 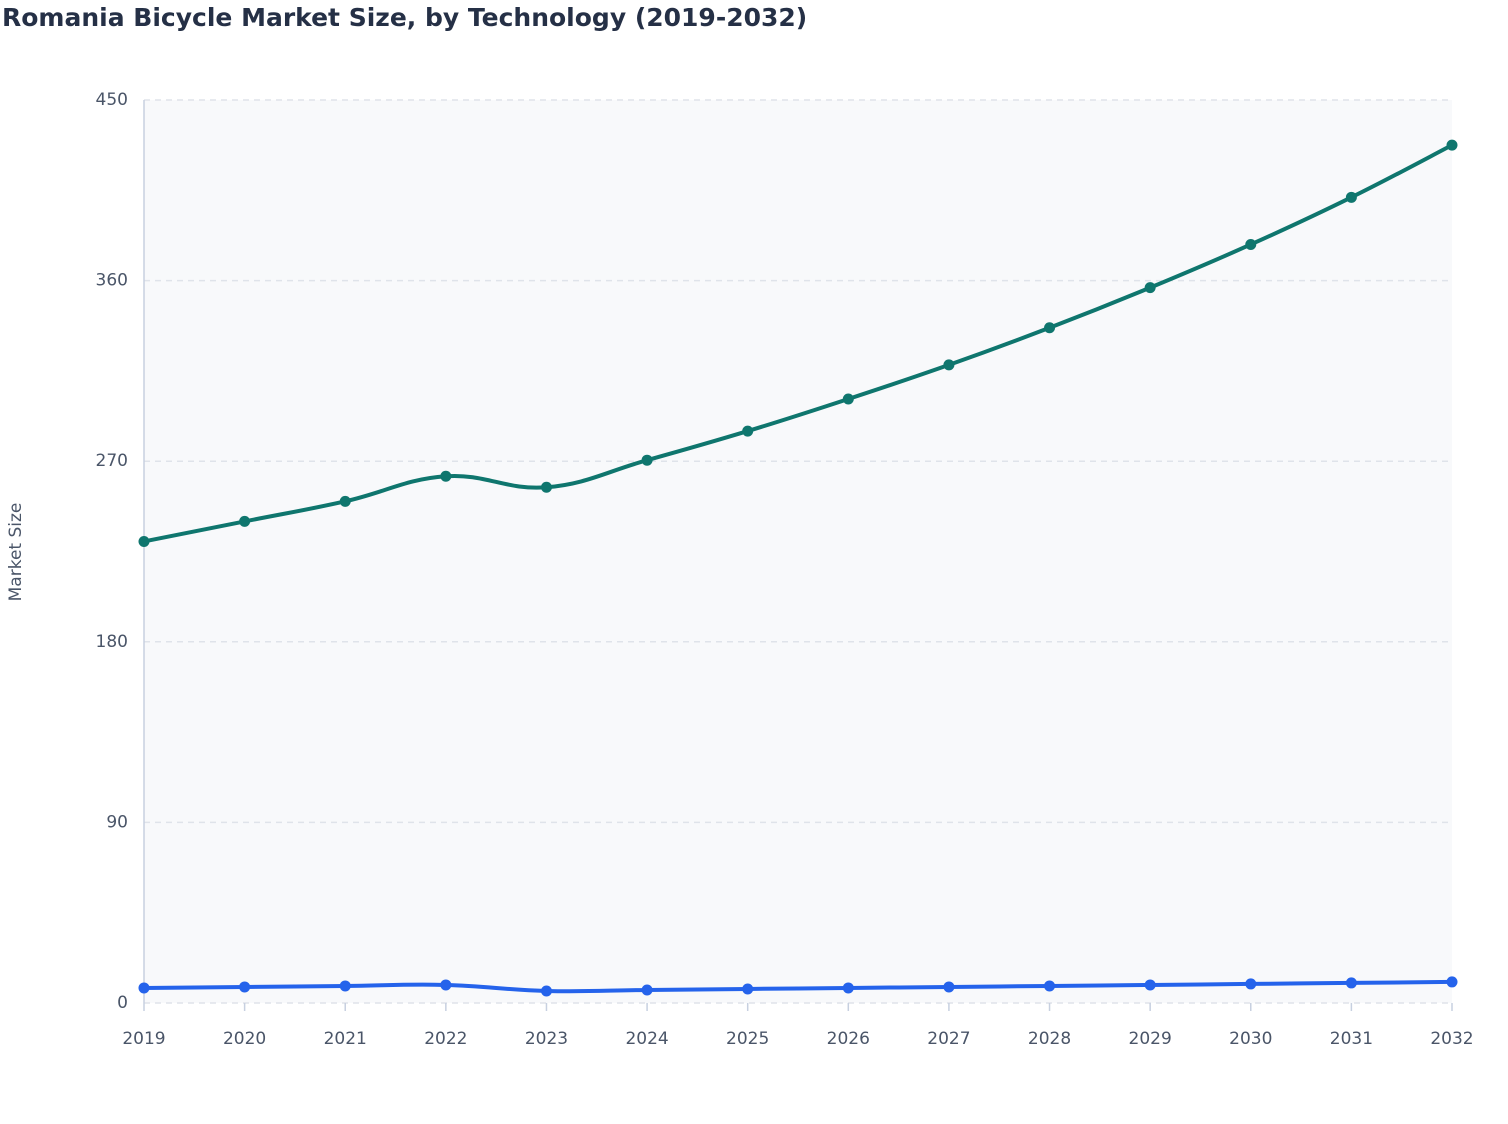 What do you see at coordinates (1250, 1039) in the screenshot?
I see `x-tick-label: 2030` at bounding box center [1250, 1039].